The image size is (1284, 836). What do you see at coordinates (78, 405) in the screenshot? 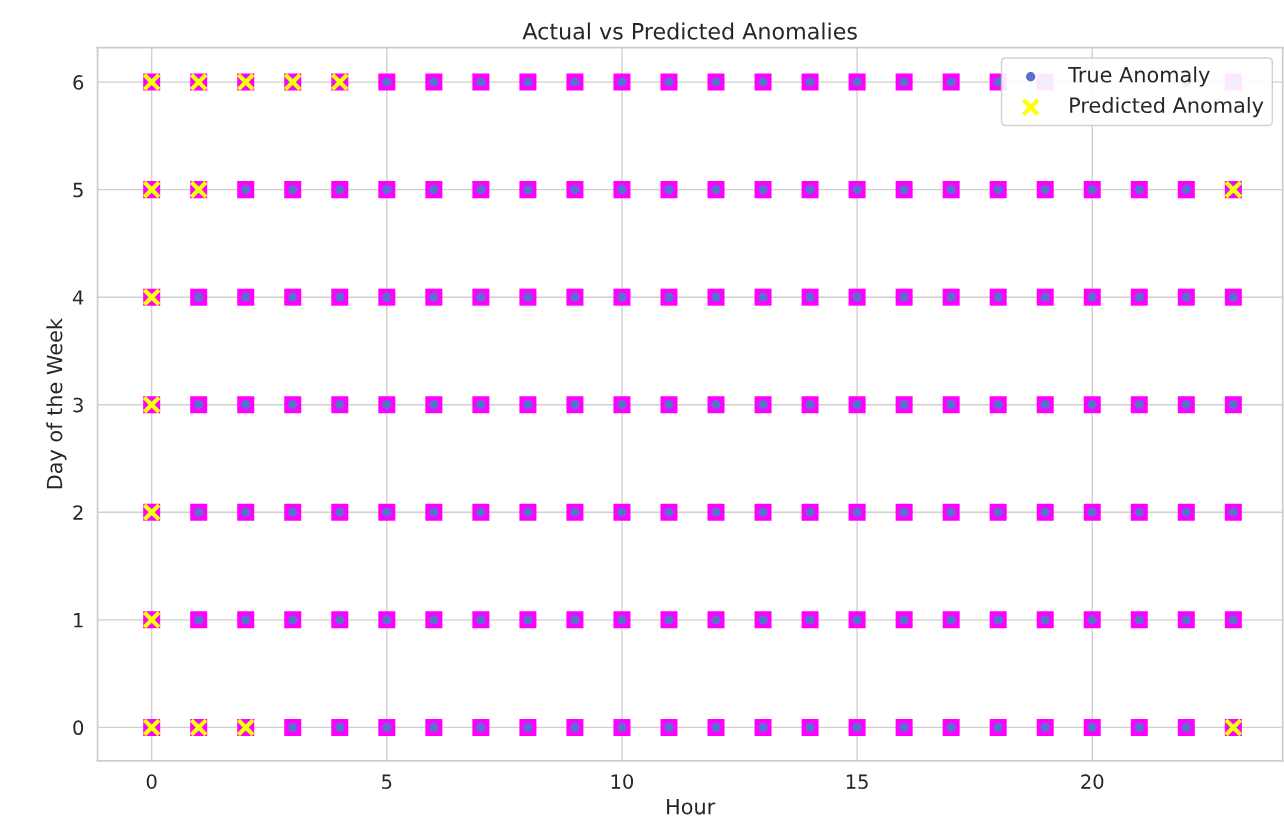
I see `y-tick-label: 3` at bounding box center [78, 405].